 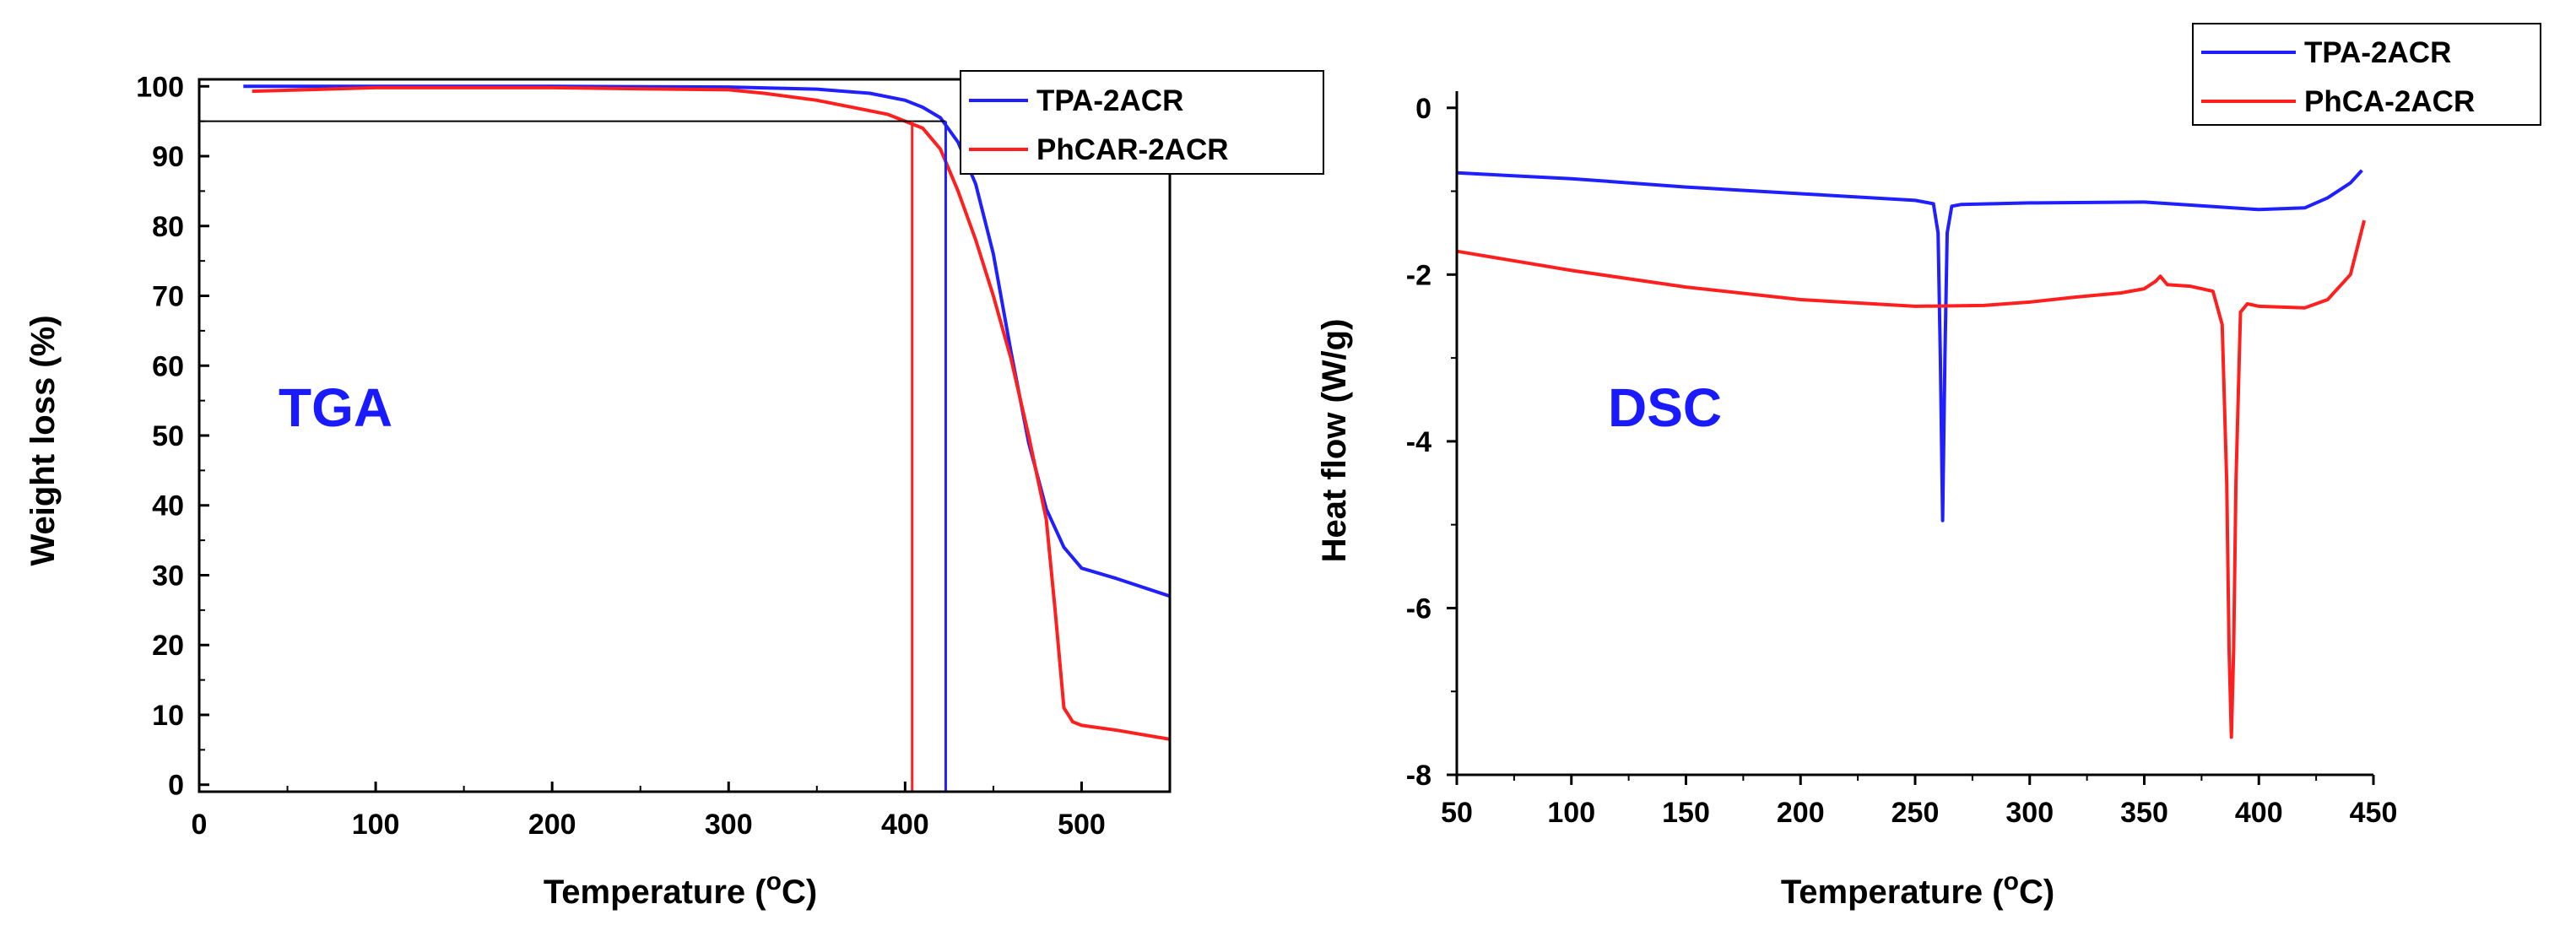 I want to click on dsc-x-tick-label: 150, so click(x=1686, y=813).